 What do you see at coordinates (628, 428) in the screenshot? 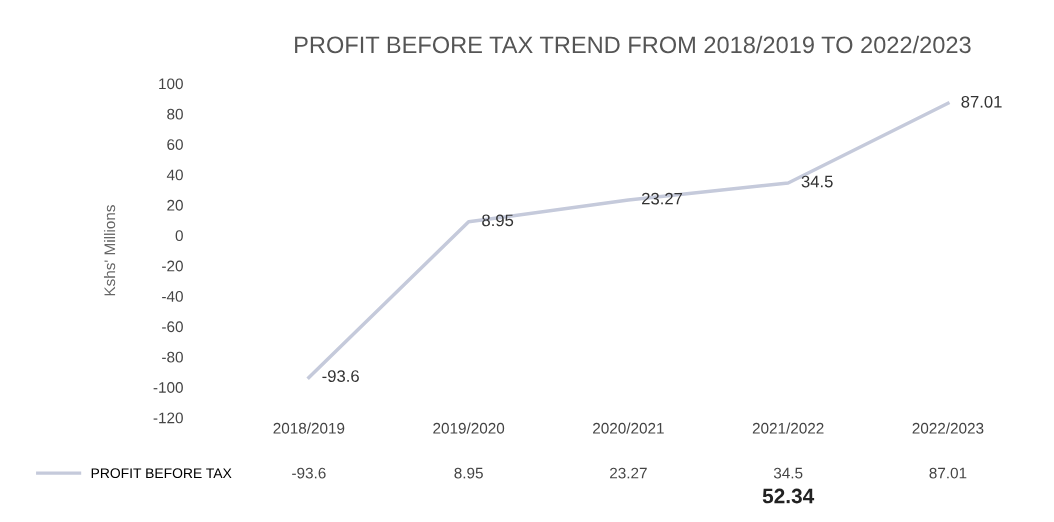
I see `x-tick-label: 2020/2021` at bounding box center [628, 428].